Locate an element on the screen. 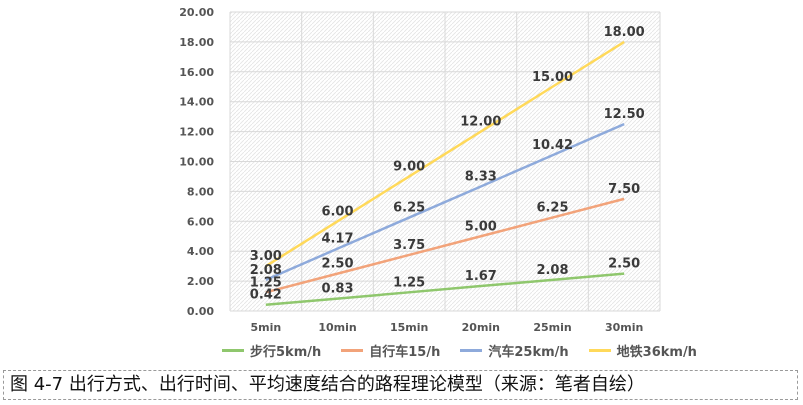 Image resolution: width=803 pixels, height=405 pixels. data-label: 18.00 is located at coordinates (624, 32).